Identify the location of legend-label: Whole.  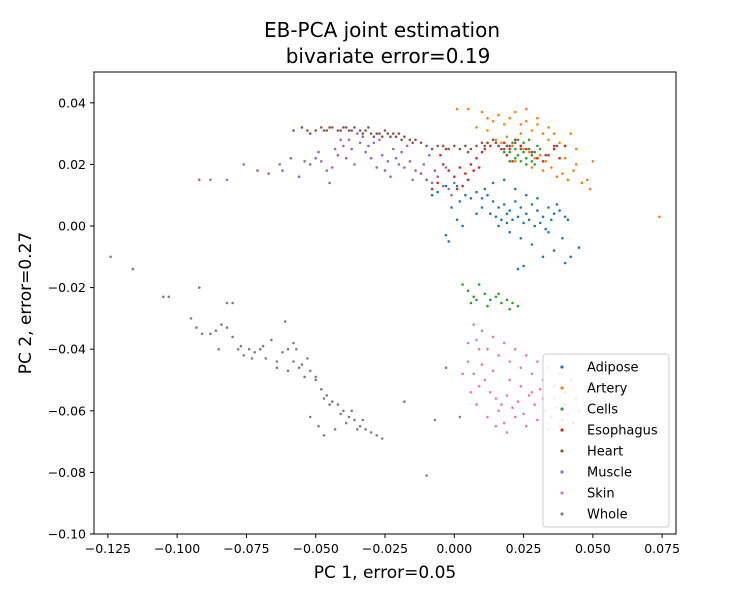
(607, 515).